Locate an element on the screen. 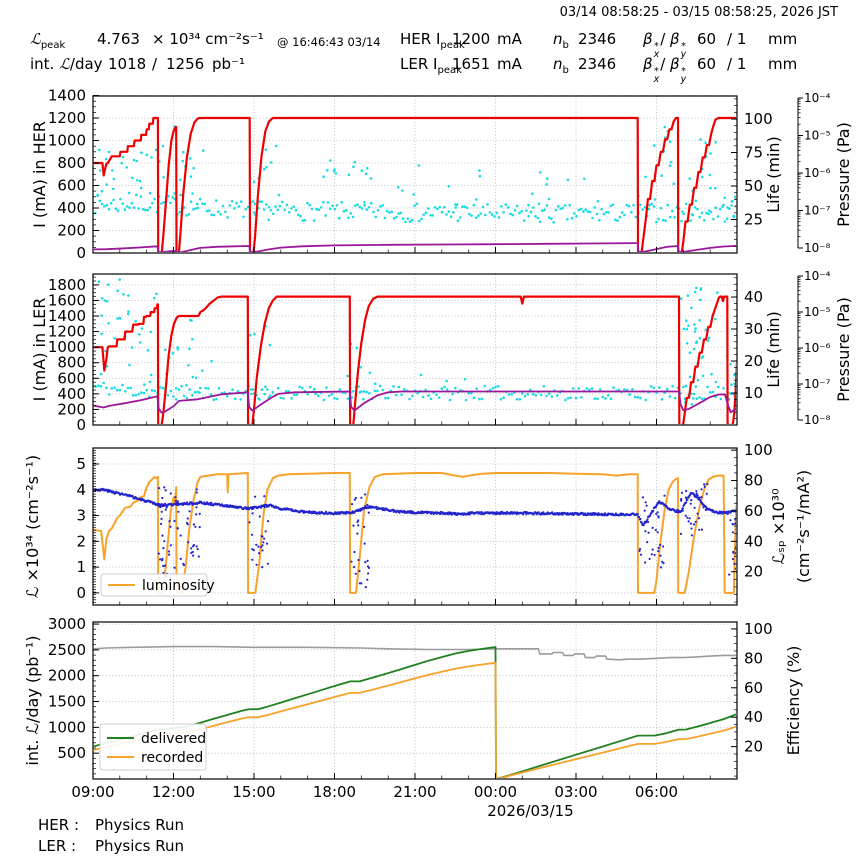 The height and width of the screenshot is (864, 864). peak-lumi-label: ℒpeak is located at coordinates (48, 40).